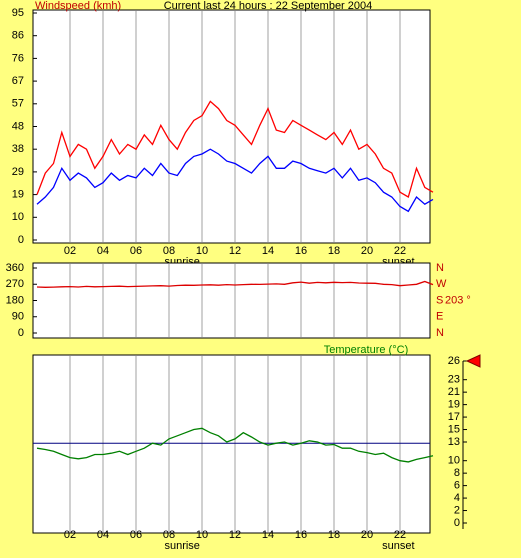  I want to click on y-tick-label: 6, so click(457, 486).